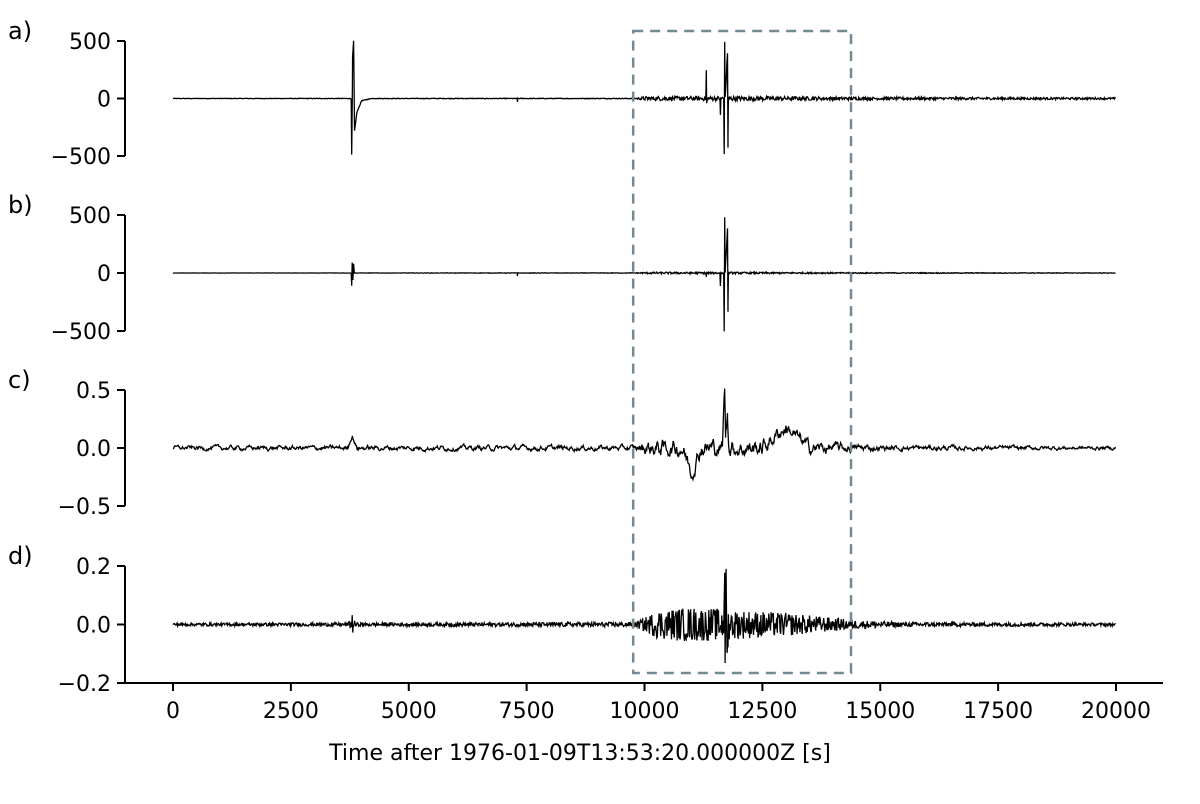 The height and width of the screenshot is (804, 1200). I want to click on x-tick-label: 0, so click(173, 711).